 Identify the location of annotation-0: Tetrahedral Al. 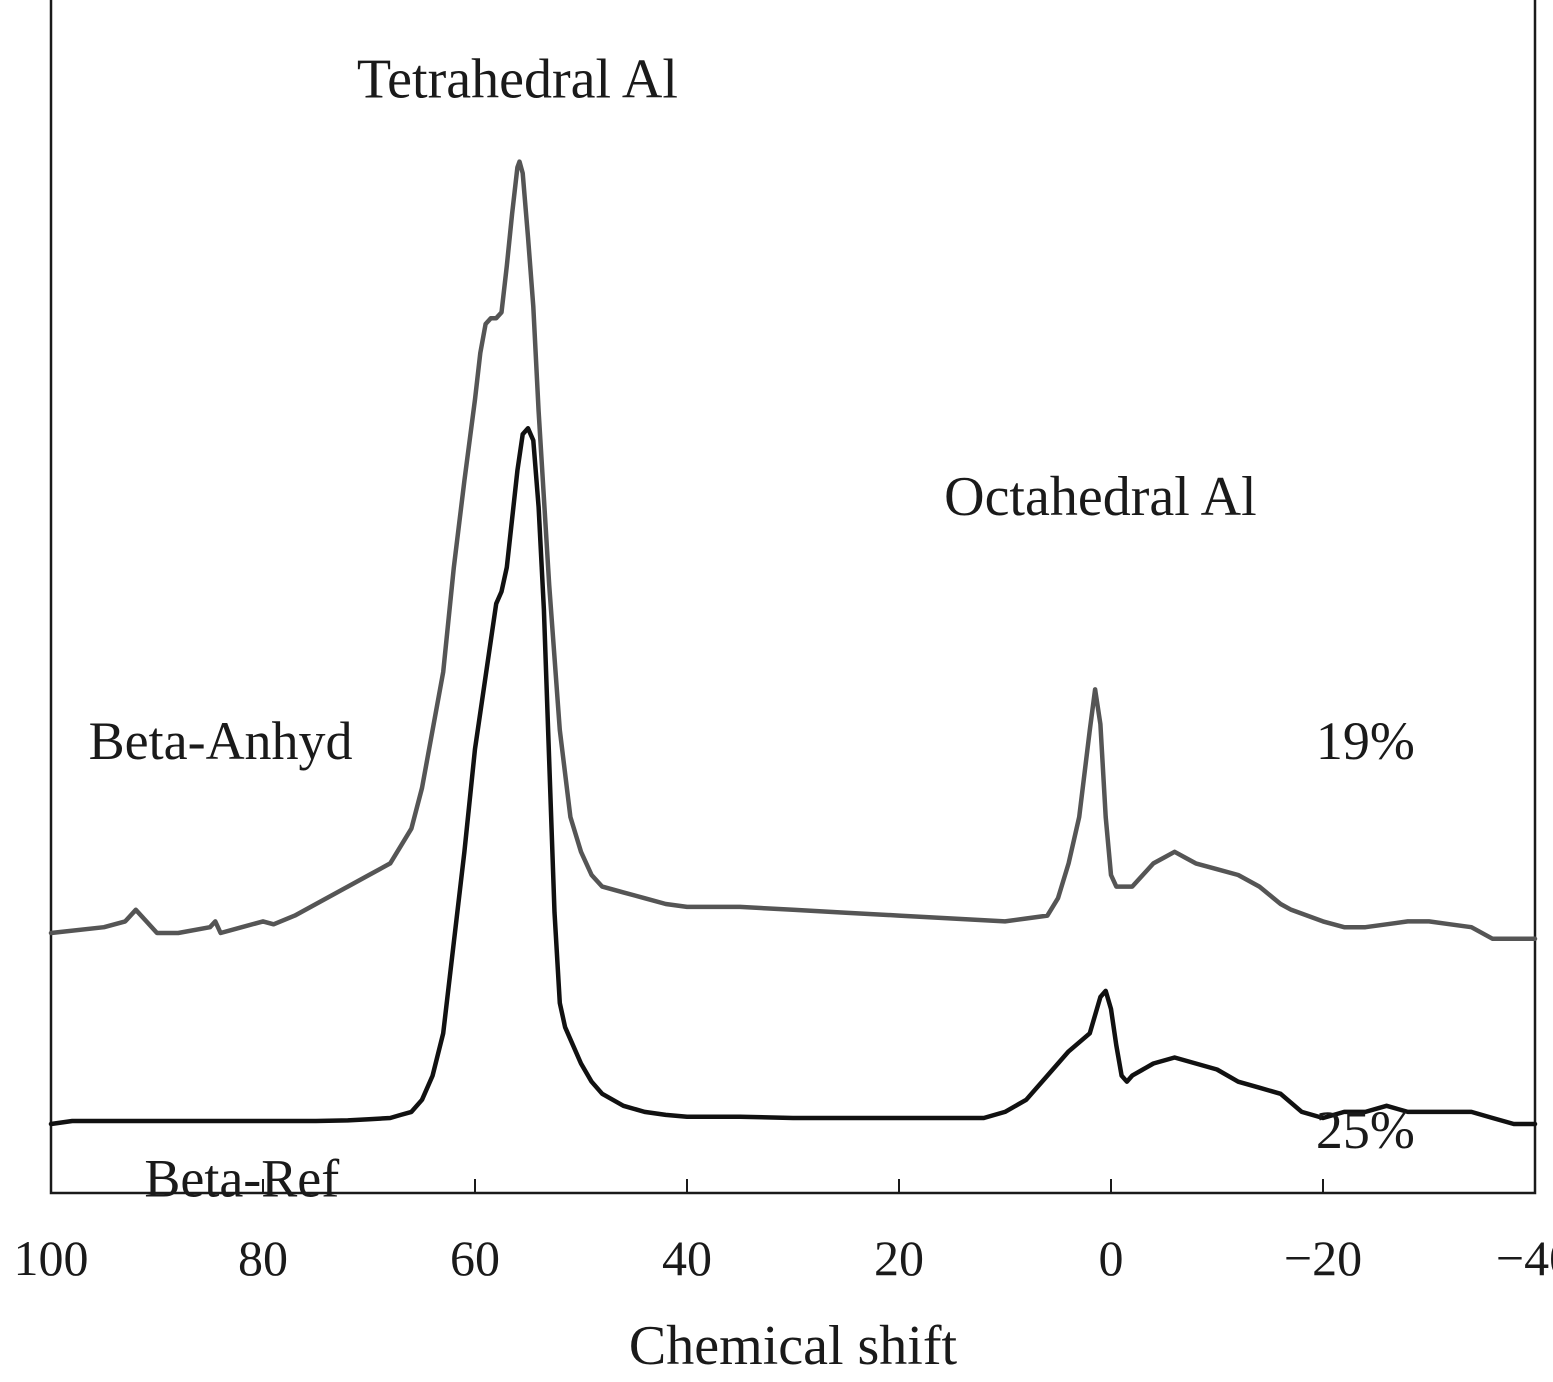
(517, 79).